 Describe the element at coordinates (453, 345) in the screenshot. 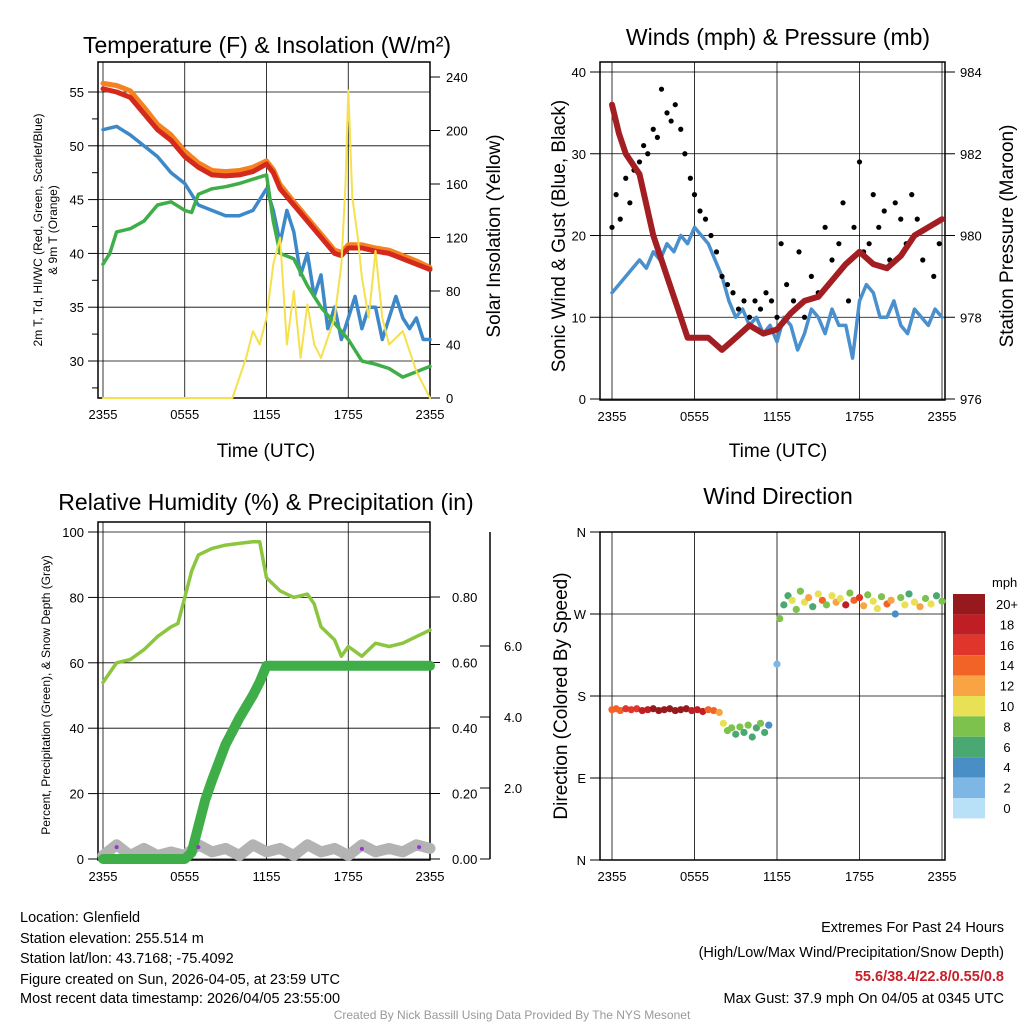

I see `y-right-tick-label: 40` at that location.